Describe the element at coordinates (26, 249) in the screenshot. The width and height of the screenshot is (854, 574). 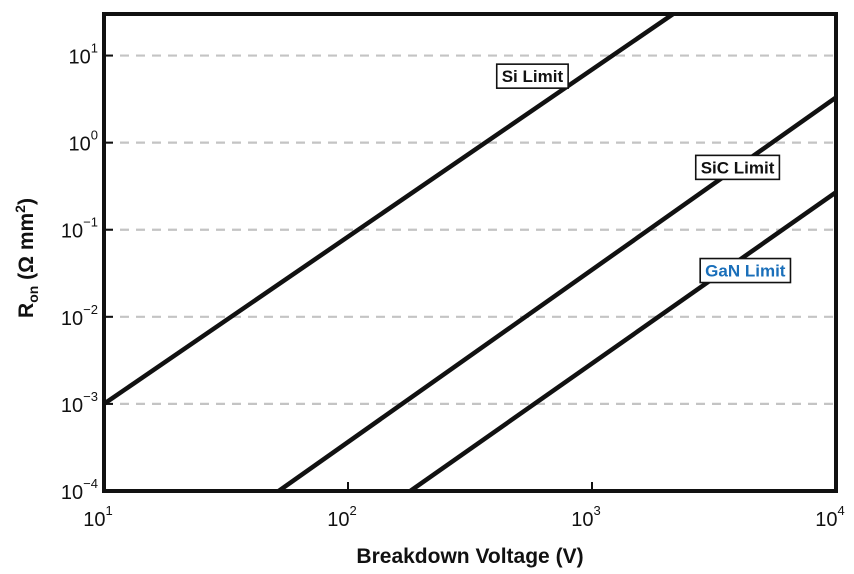
I see `y-axis-title-rest: (Ω mm` at that location.